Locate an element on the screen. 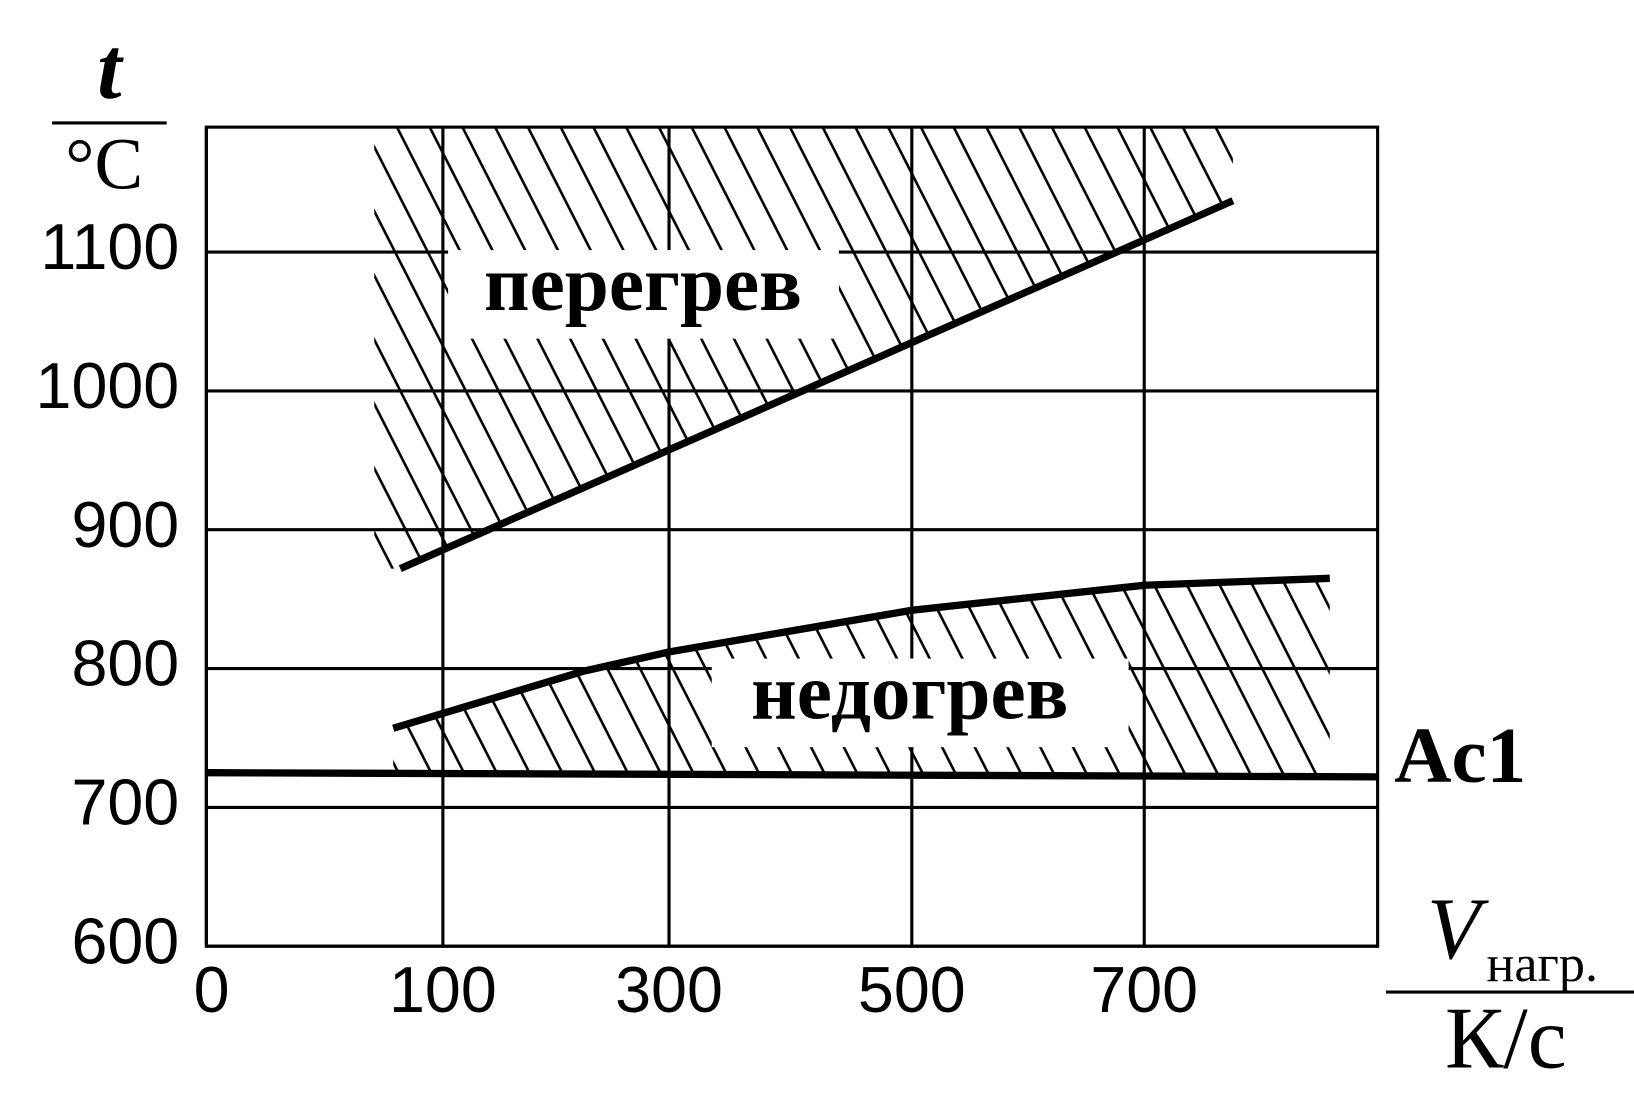 This screenshot has height=1102, width=1634. x-tick-label: 0 is located at coordinates (212, 990).